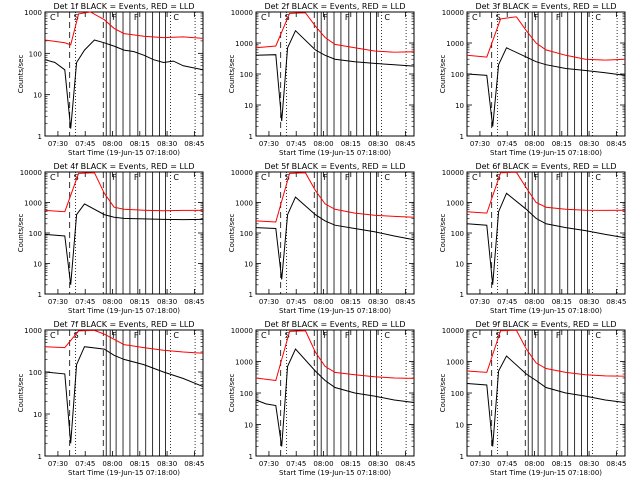 This screenshot has height=480, width=640. I want to click on panel-title: Det 8f BLACK = Events, RED = LLD, so click(334, 324).